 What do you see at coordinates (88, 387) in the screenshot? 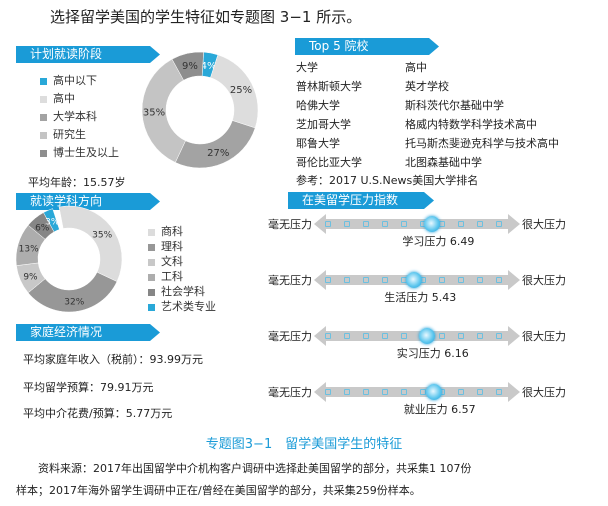
I see `economy-budget: 平均留学预算：79.91万元` at bounding box center [88, 387].